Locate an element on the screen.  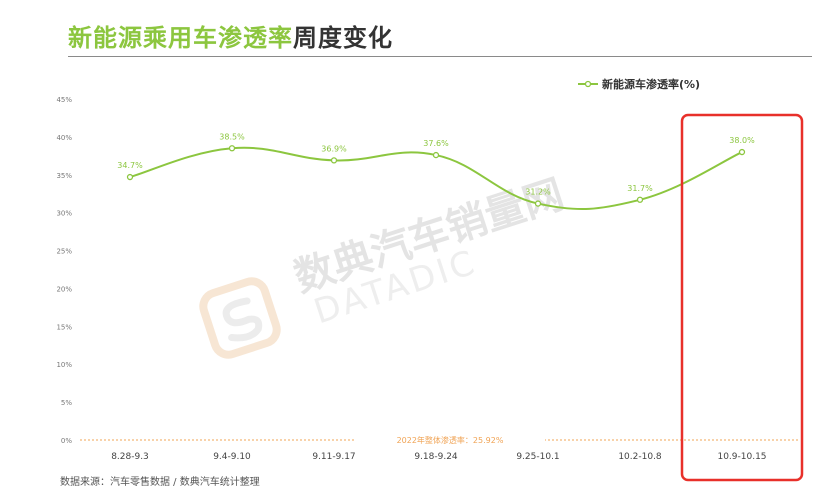
data-label: 38.5% is located at coordinates (232, 136).